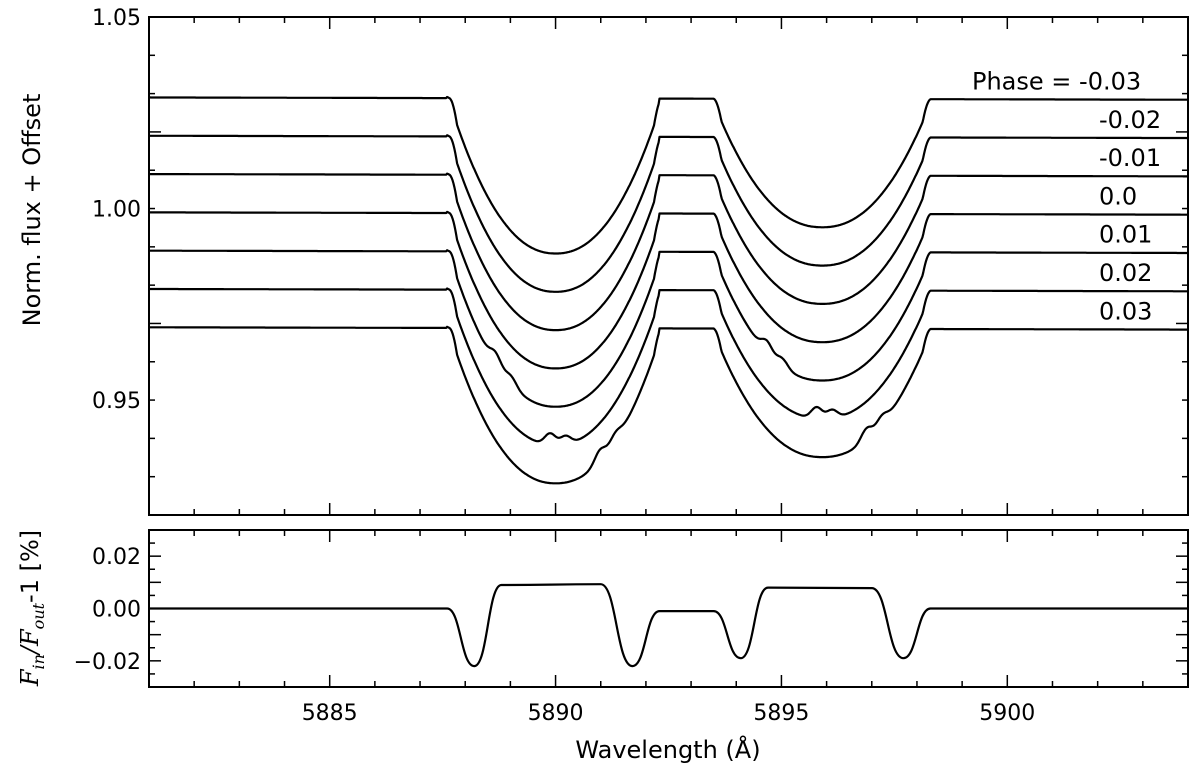 The image size is (1200, 775). I want to click on phase-label: -0.02, so click(1130, 120).